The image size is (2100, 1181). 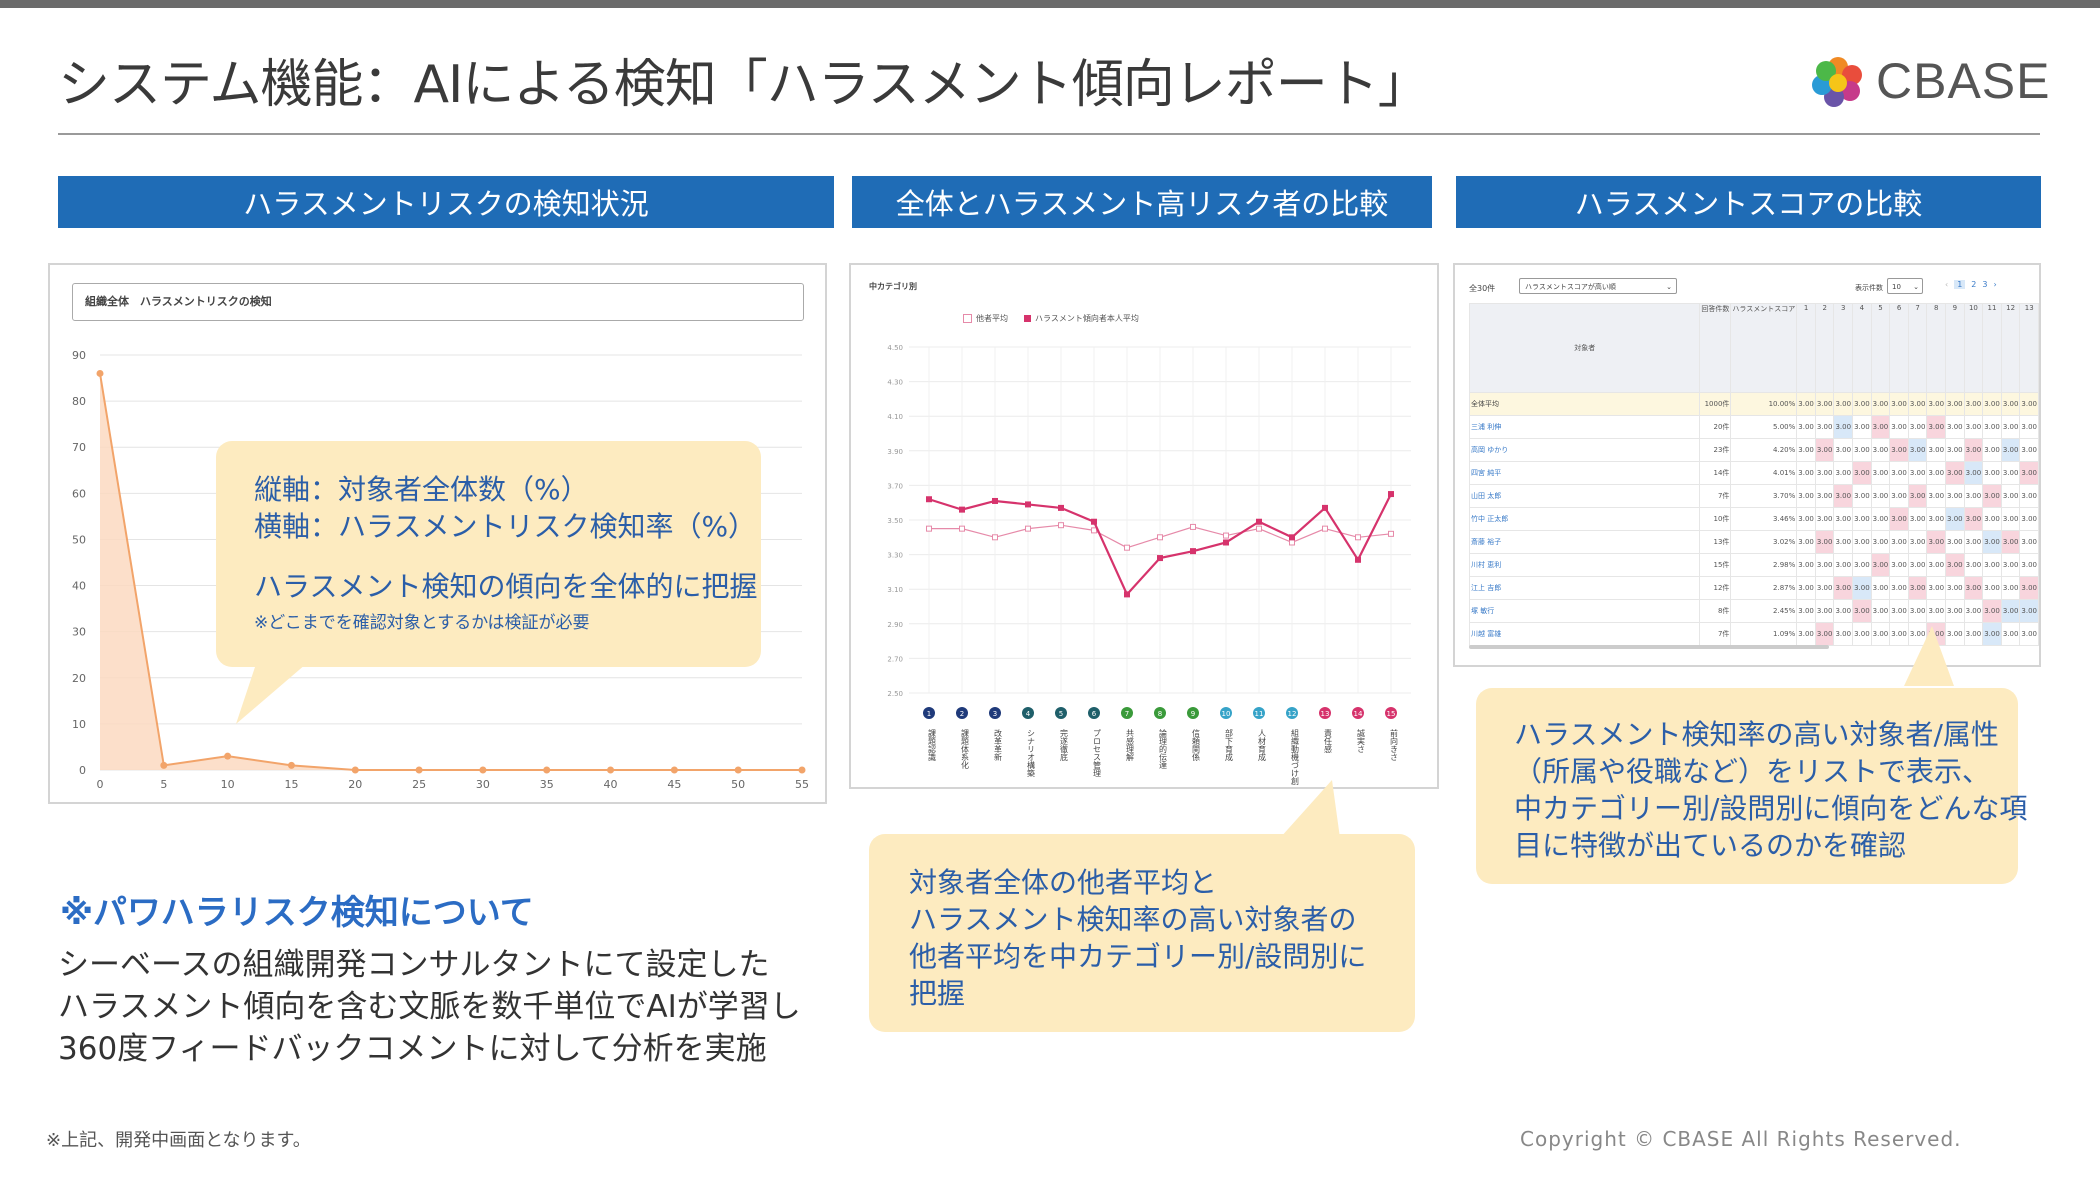 What do you see at coordinates (1715, 496) in the screenshot?
I see `answer-count: 7件` at bounding box center [1715, 496].